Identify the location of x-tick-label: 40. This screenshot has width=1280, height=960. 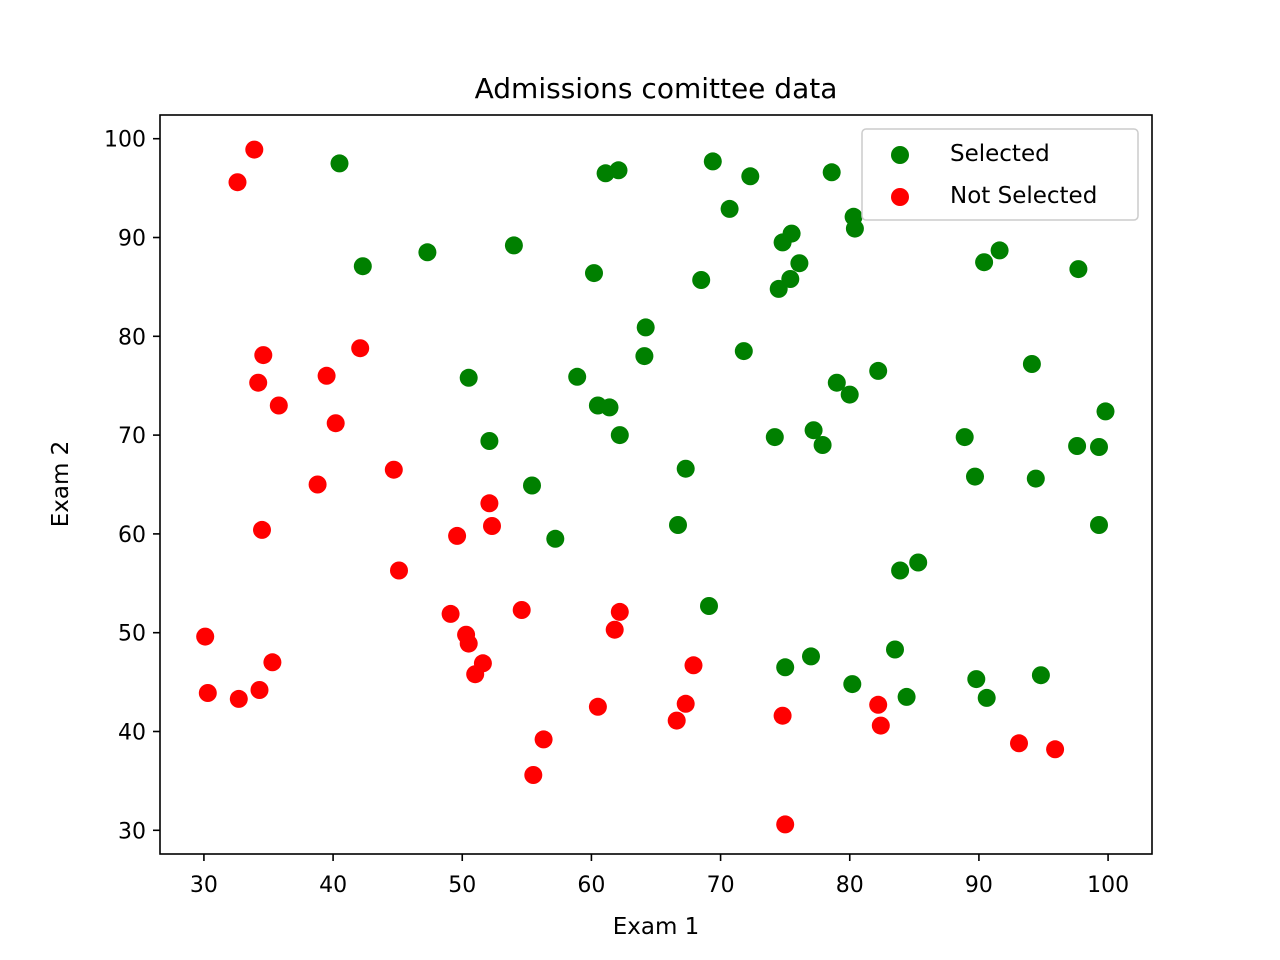
(333, 885).